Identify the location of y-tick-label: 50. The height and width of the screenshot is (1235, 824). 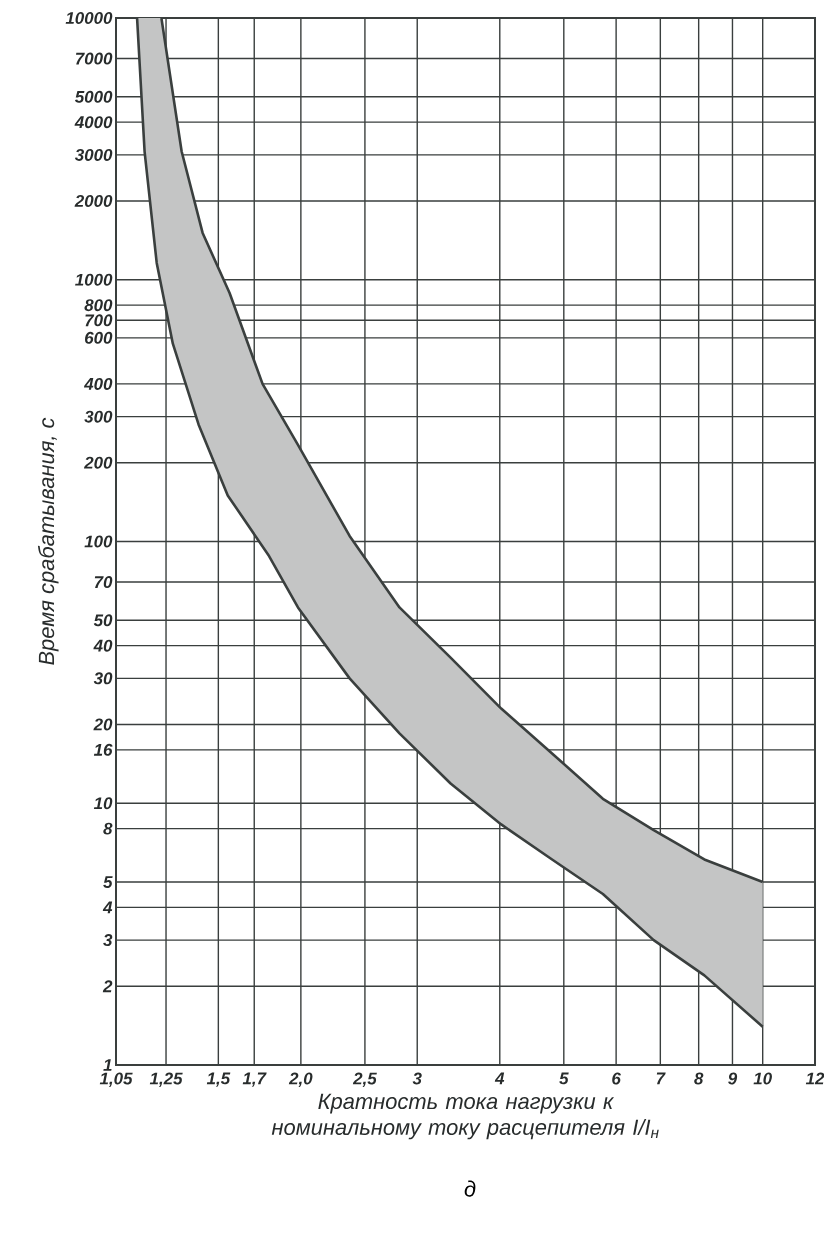
(103, 620).